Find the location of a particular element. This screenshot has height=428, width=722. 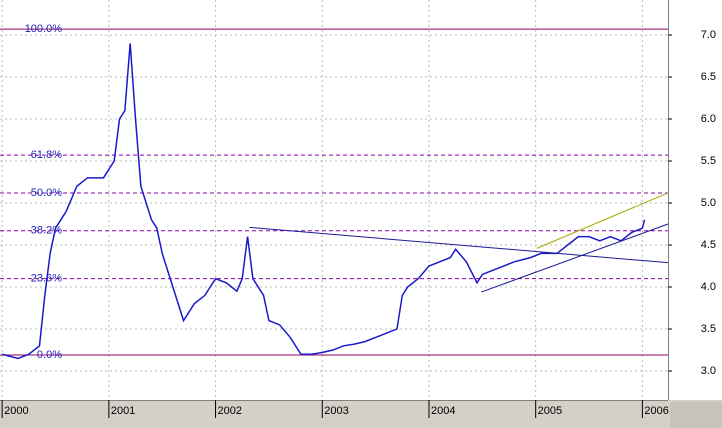

fib-label: 0.0% is located at coordinates (49, 355).